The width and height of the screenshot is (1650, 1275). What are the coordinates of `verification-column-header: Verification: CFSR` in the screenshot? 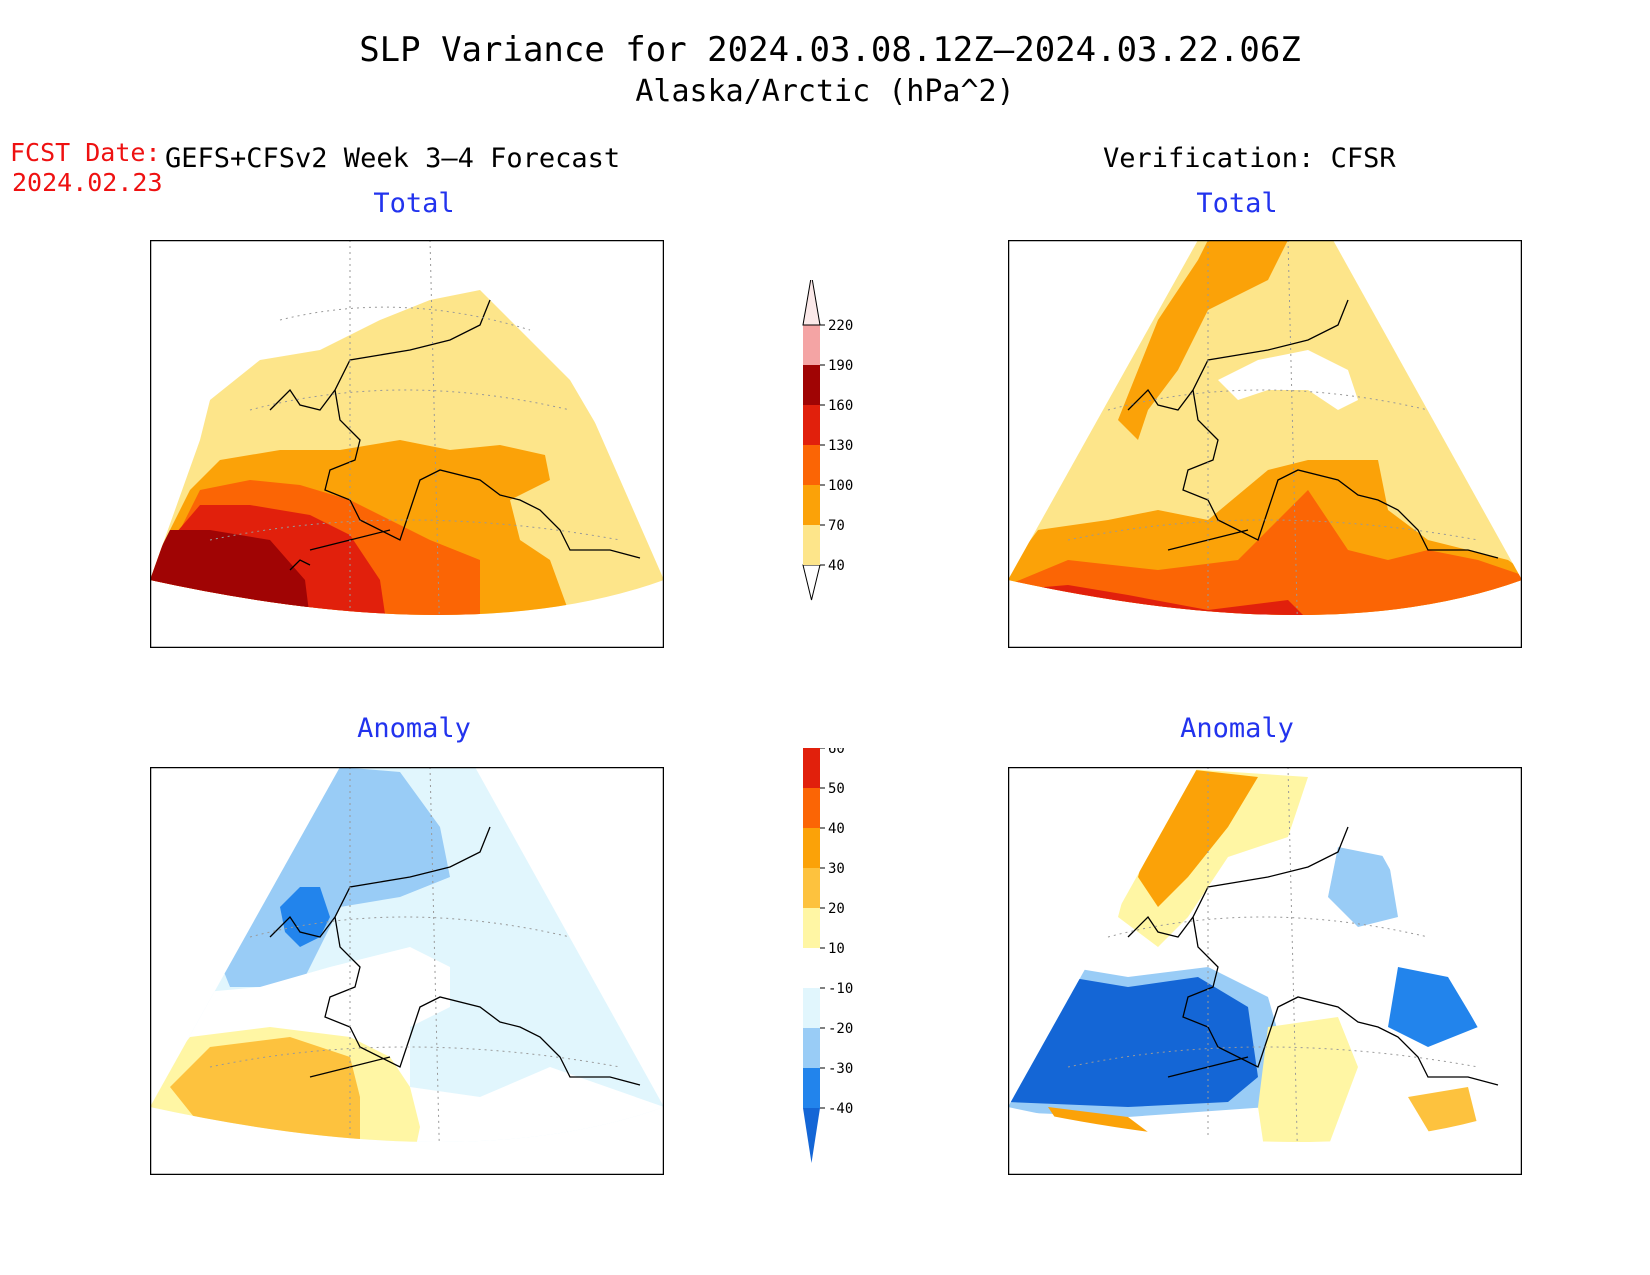 It's located at (1249, 158).